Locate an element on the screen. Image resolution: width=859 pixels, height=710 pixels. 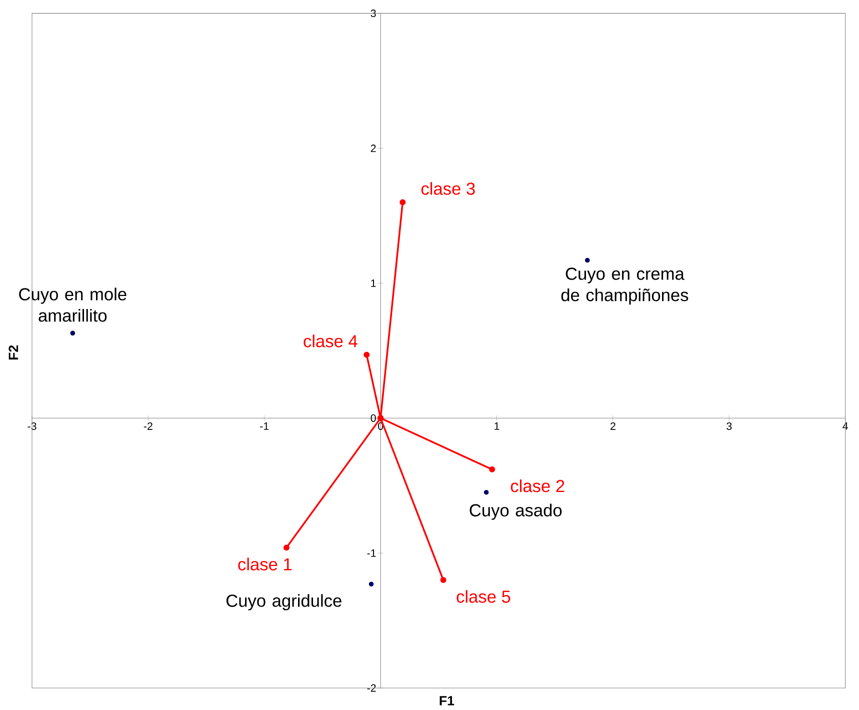
y-tick-label: 2 is located at coordinates (373, 148).